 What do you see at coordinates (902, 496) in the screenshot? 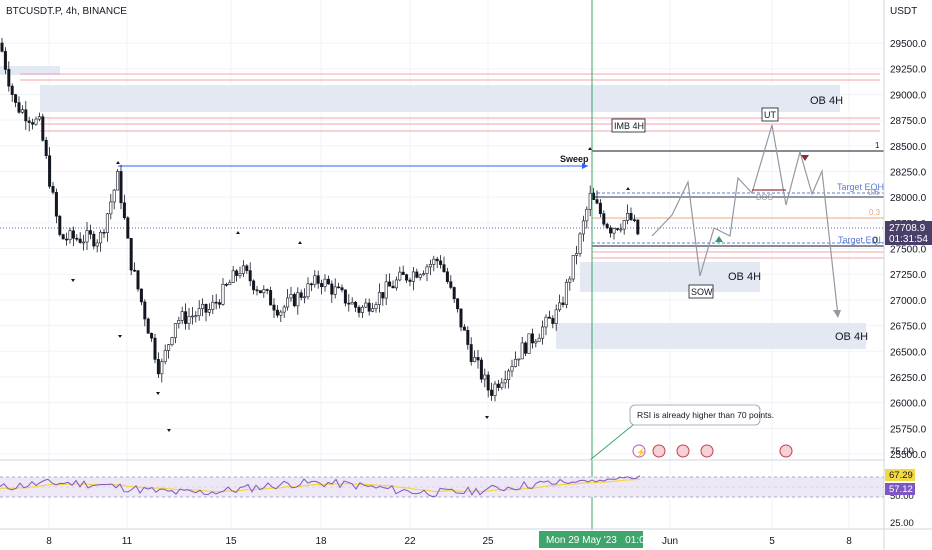
I see `rsi-tick-label: 50.00` at bounding box center [902, 496].